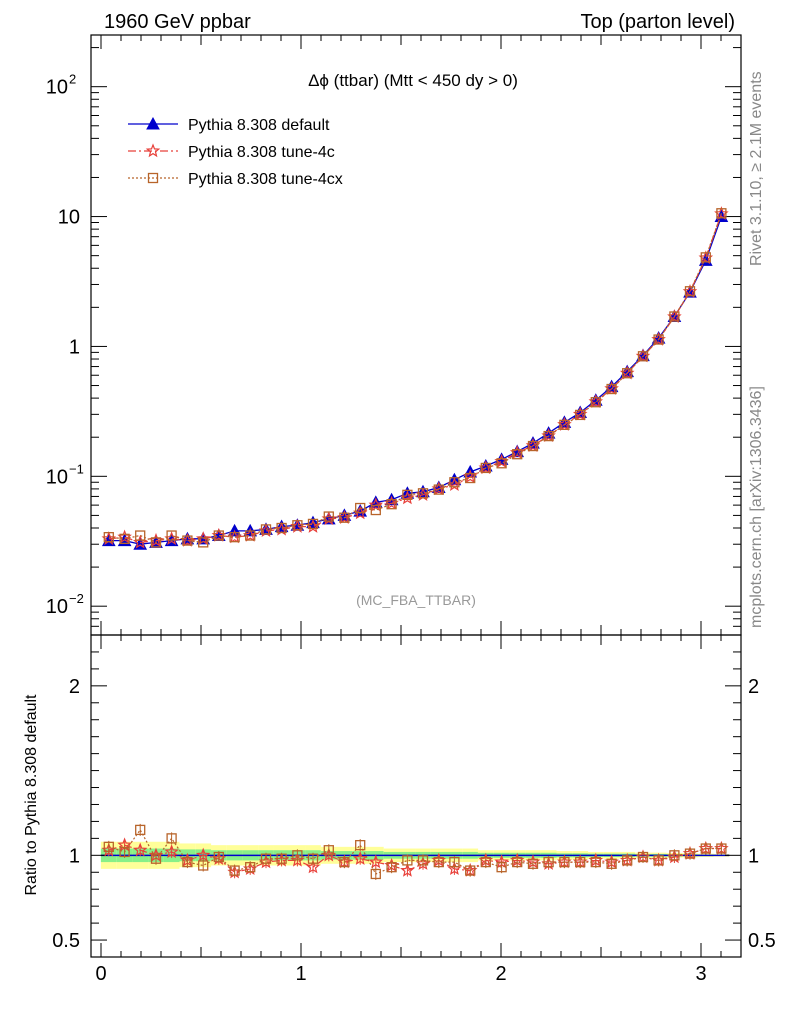 This screenshot has width=786, height=1024. Describe the element at coordinates (76, 468) in the screenshot. I see `y-tick-exponent: −1` at that location.